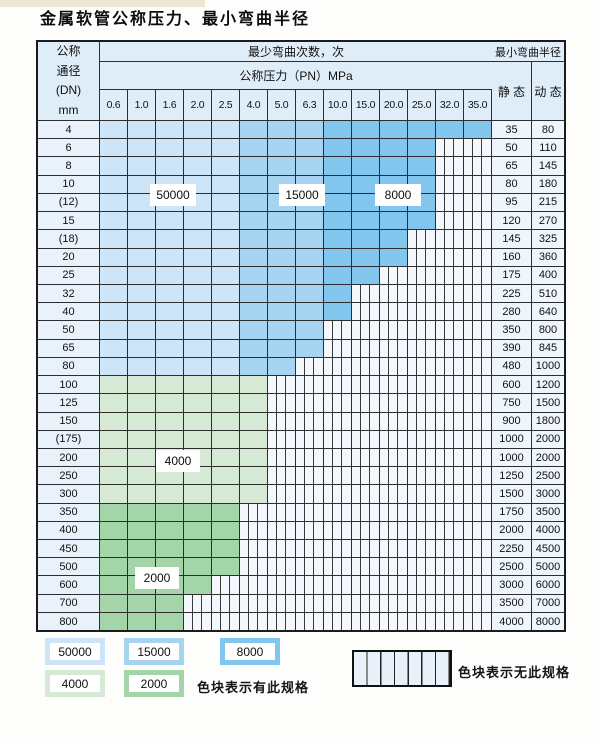 The width and height of the screenshot is (600, 743). Describe the element at coordinates (514, 672) in the screenshot. I see `legend-not-exists-text: 色块表示无此规格` at that location.